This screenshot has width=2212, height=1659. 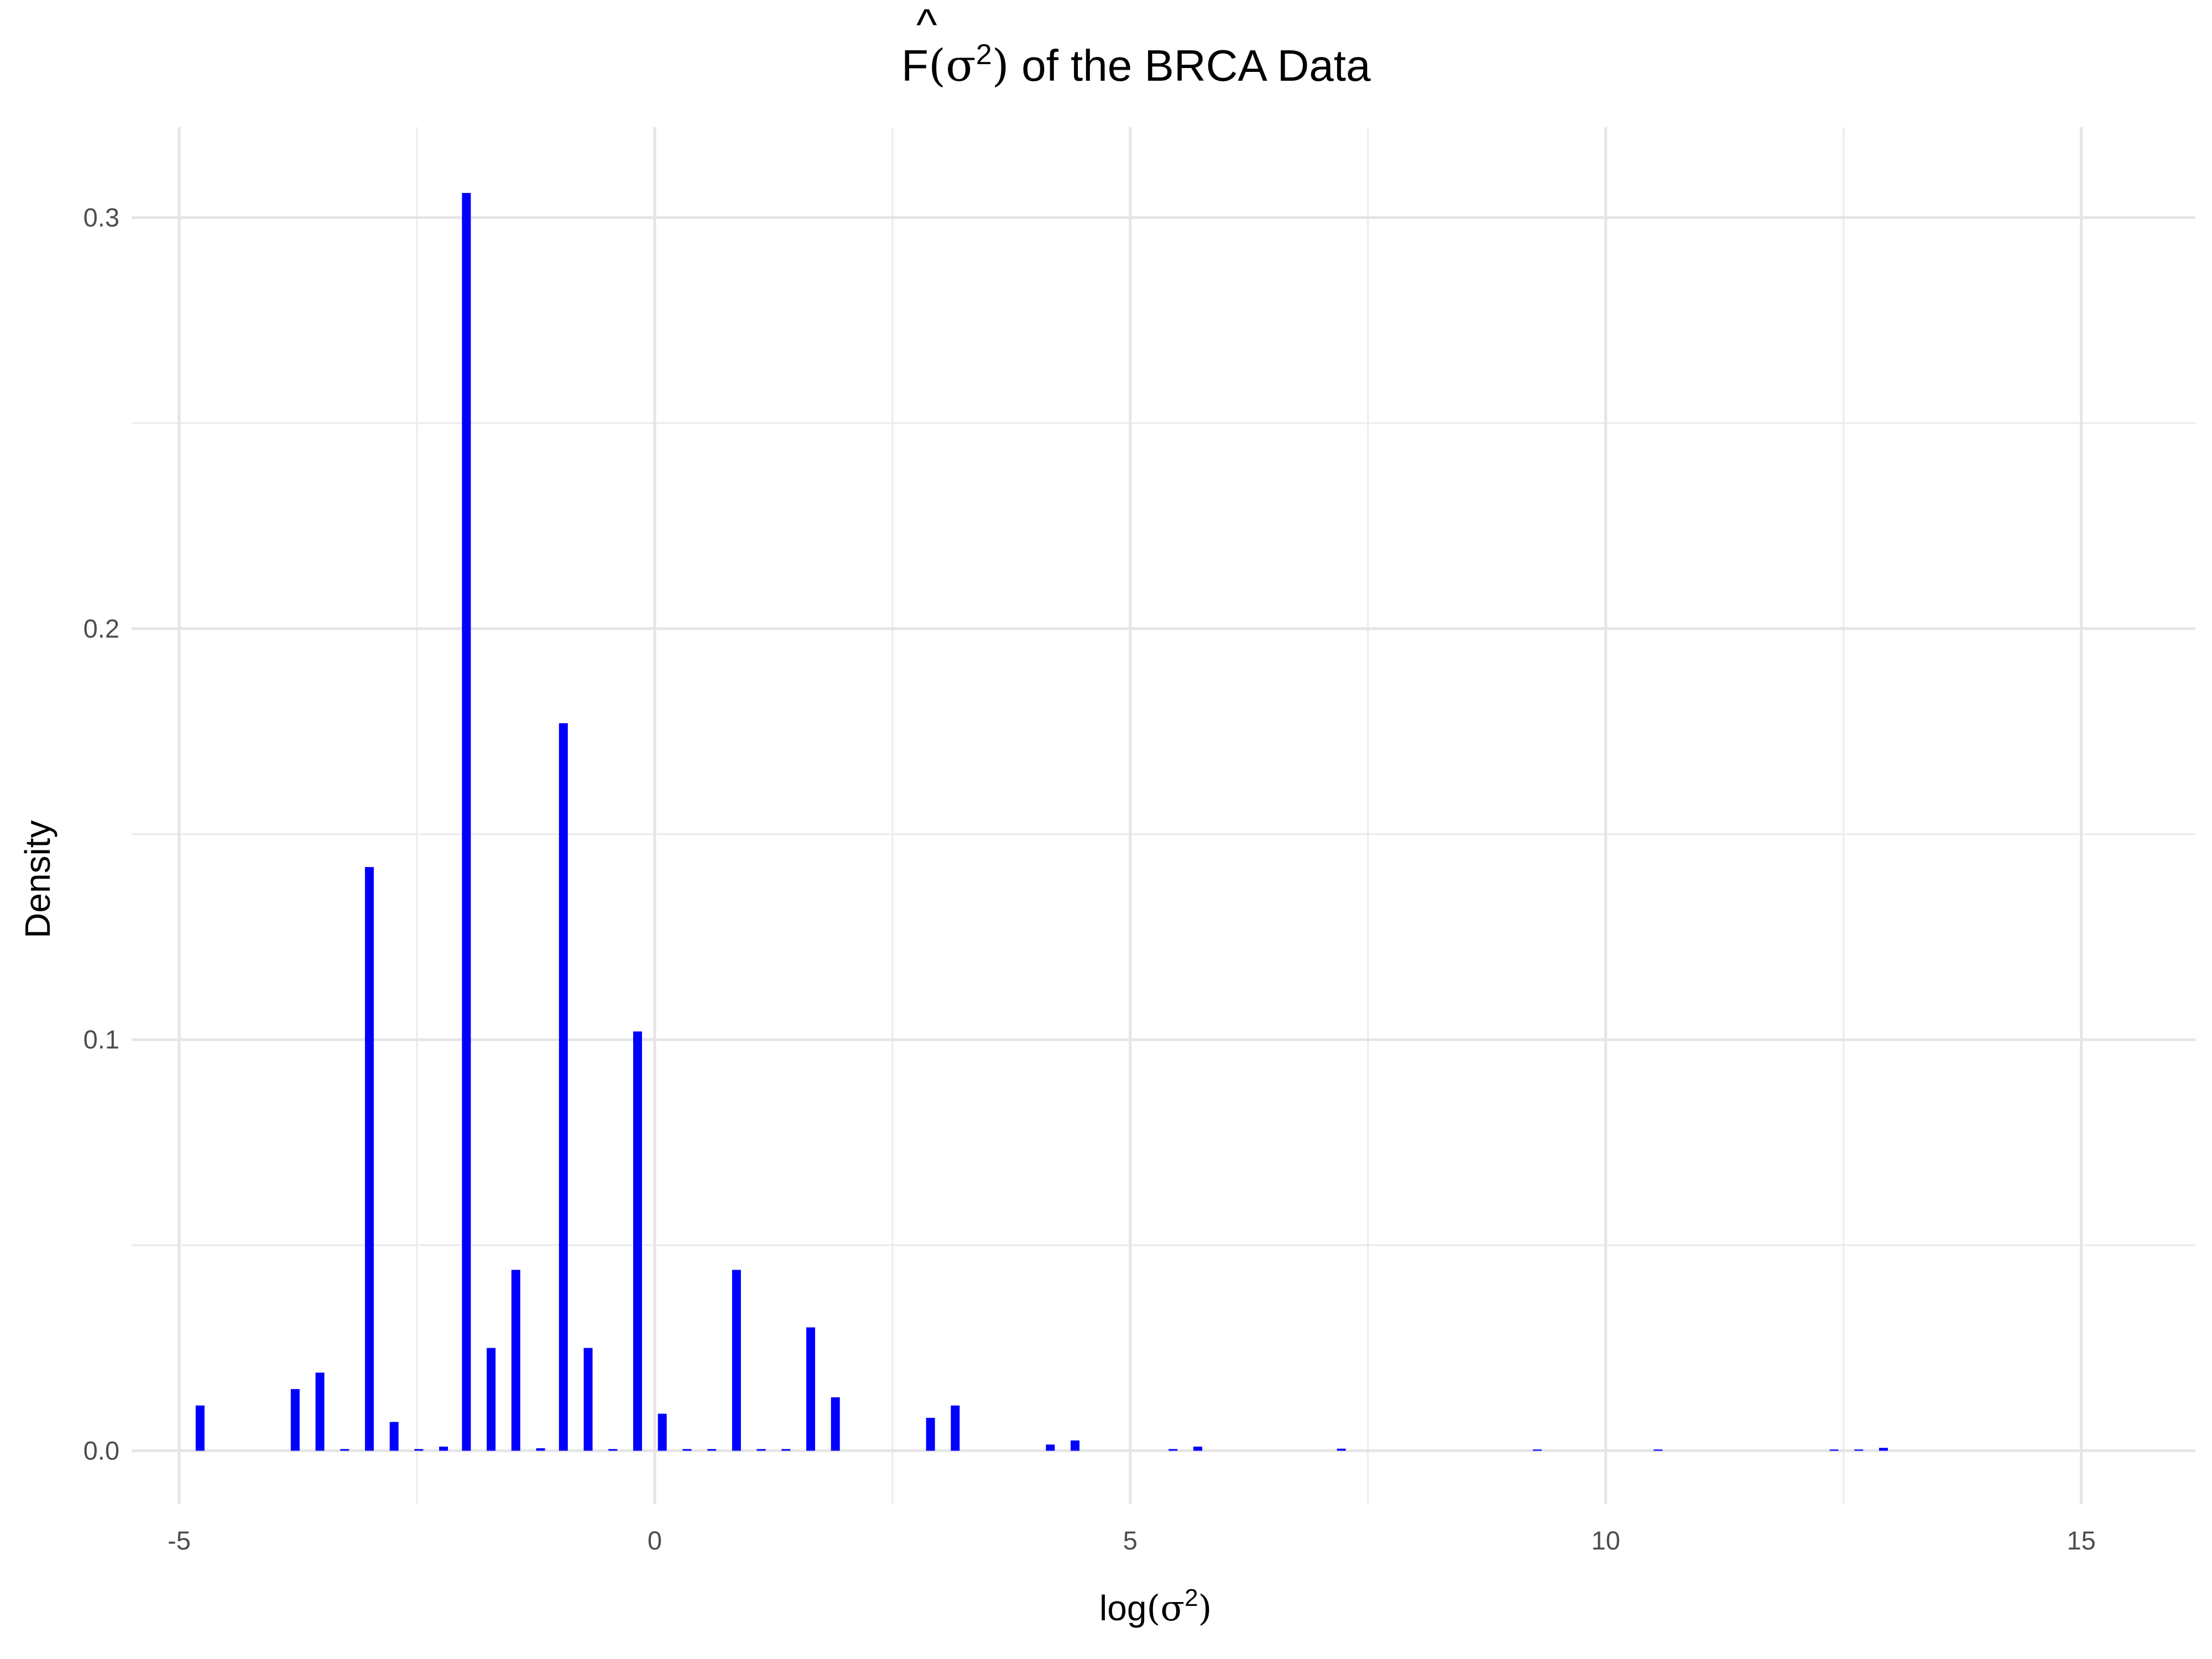 I want to click on x-title-open-paren: (, so click(x=1153, y=1609).